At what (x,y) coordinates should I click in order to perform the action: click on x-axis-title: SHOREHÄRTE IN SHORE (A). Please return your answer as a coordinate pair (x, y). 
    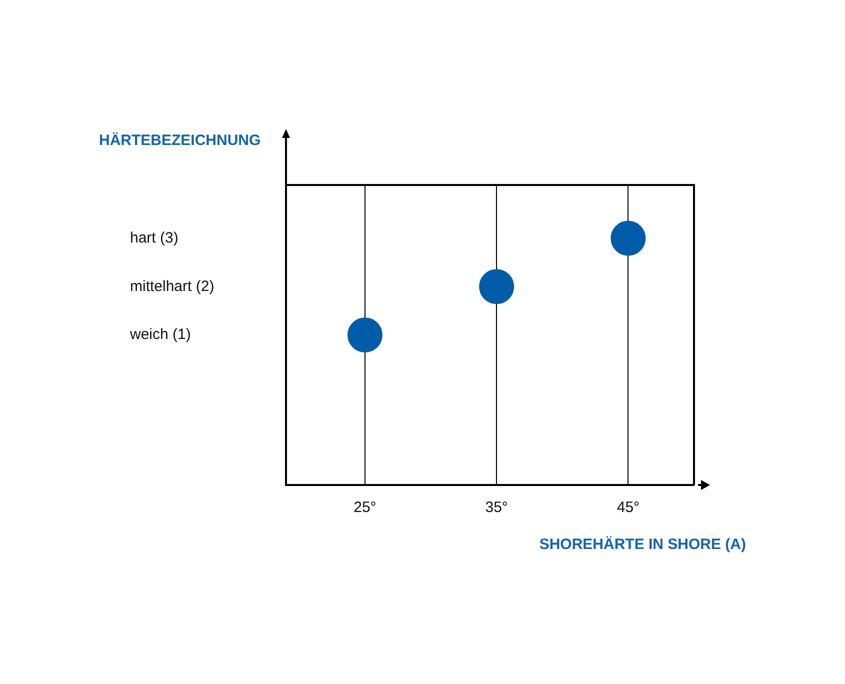
    Looking at the image, I should click on (642, 545).